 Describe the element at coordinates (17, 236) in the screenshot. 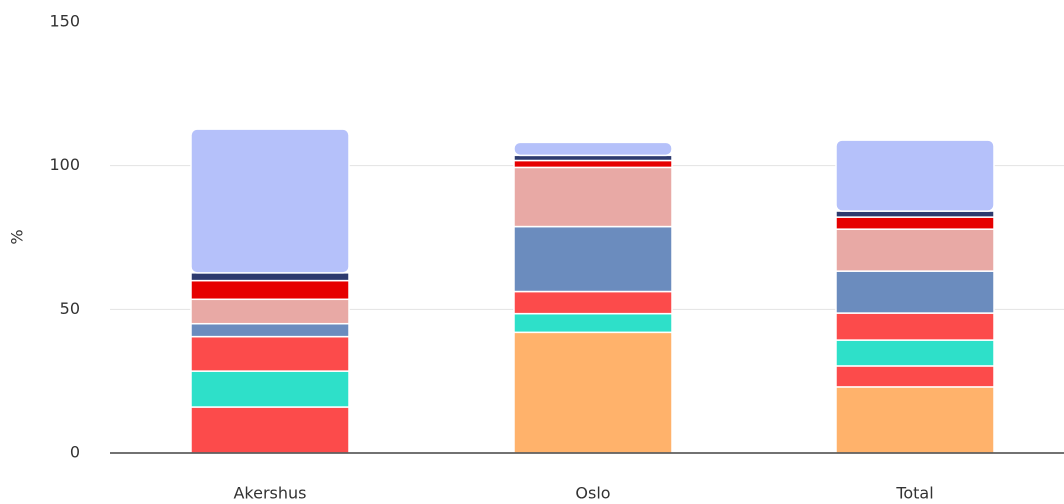

I see `y-axis-label: %` at that location.